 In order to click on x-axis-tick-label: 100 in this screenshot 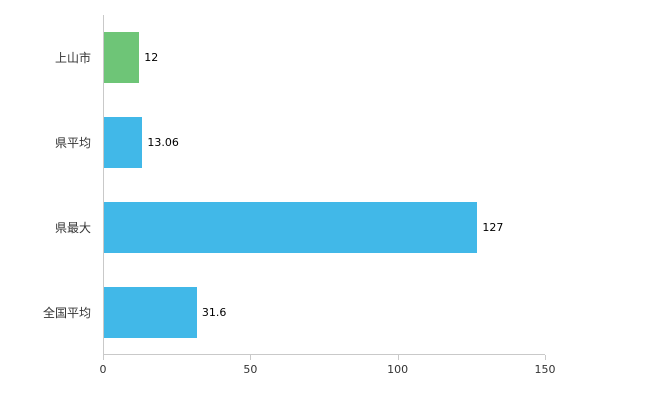, I will do `click(398, 369)`.